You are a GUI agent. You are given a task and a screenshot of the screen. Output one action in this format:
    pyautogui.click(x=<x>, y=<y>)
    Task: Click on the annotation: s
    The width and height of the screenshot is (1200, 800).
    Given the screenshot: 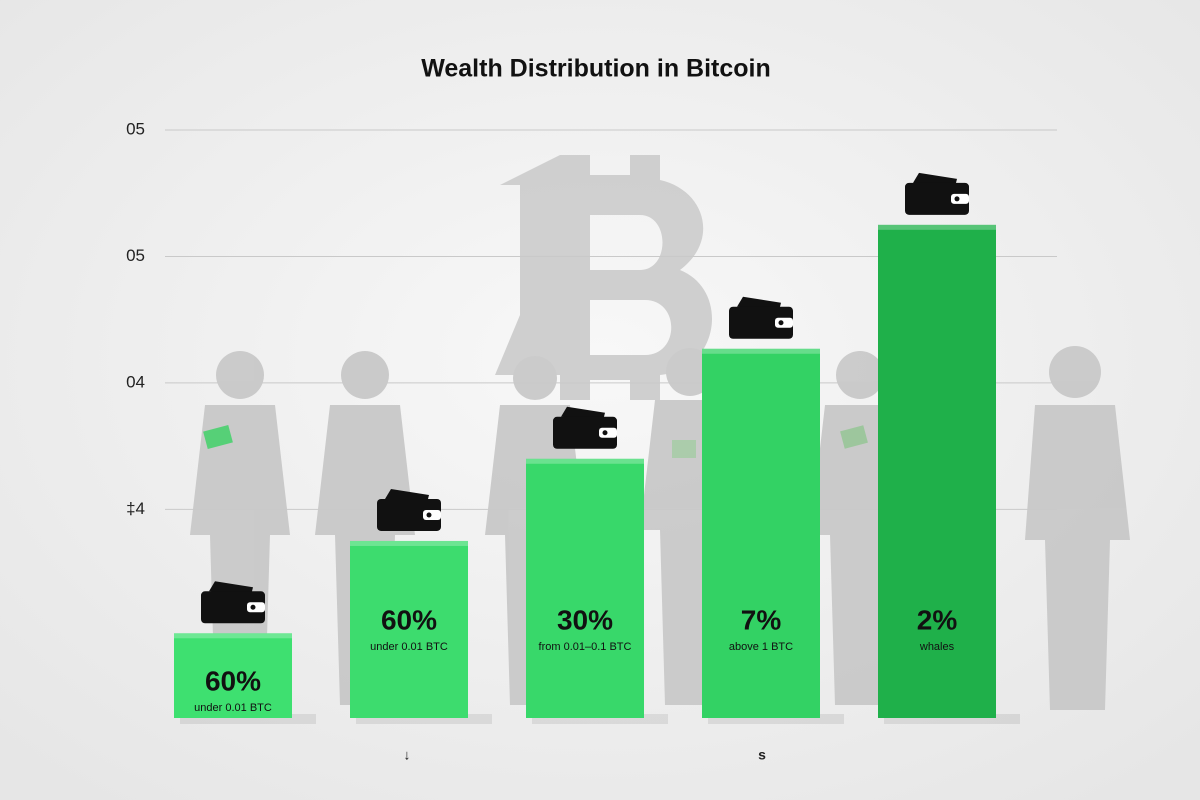 What is the action you would take?
    pyautogui.click(x=762, y=755)
    